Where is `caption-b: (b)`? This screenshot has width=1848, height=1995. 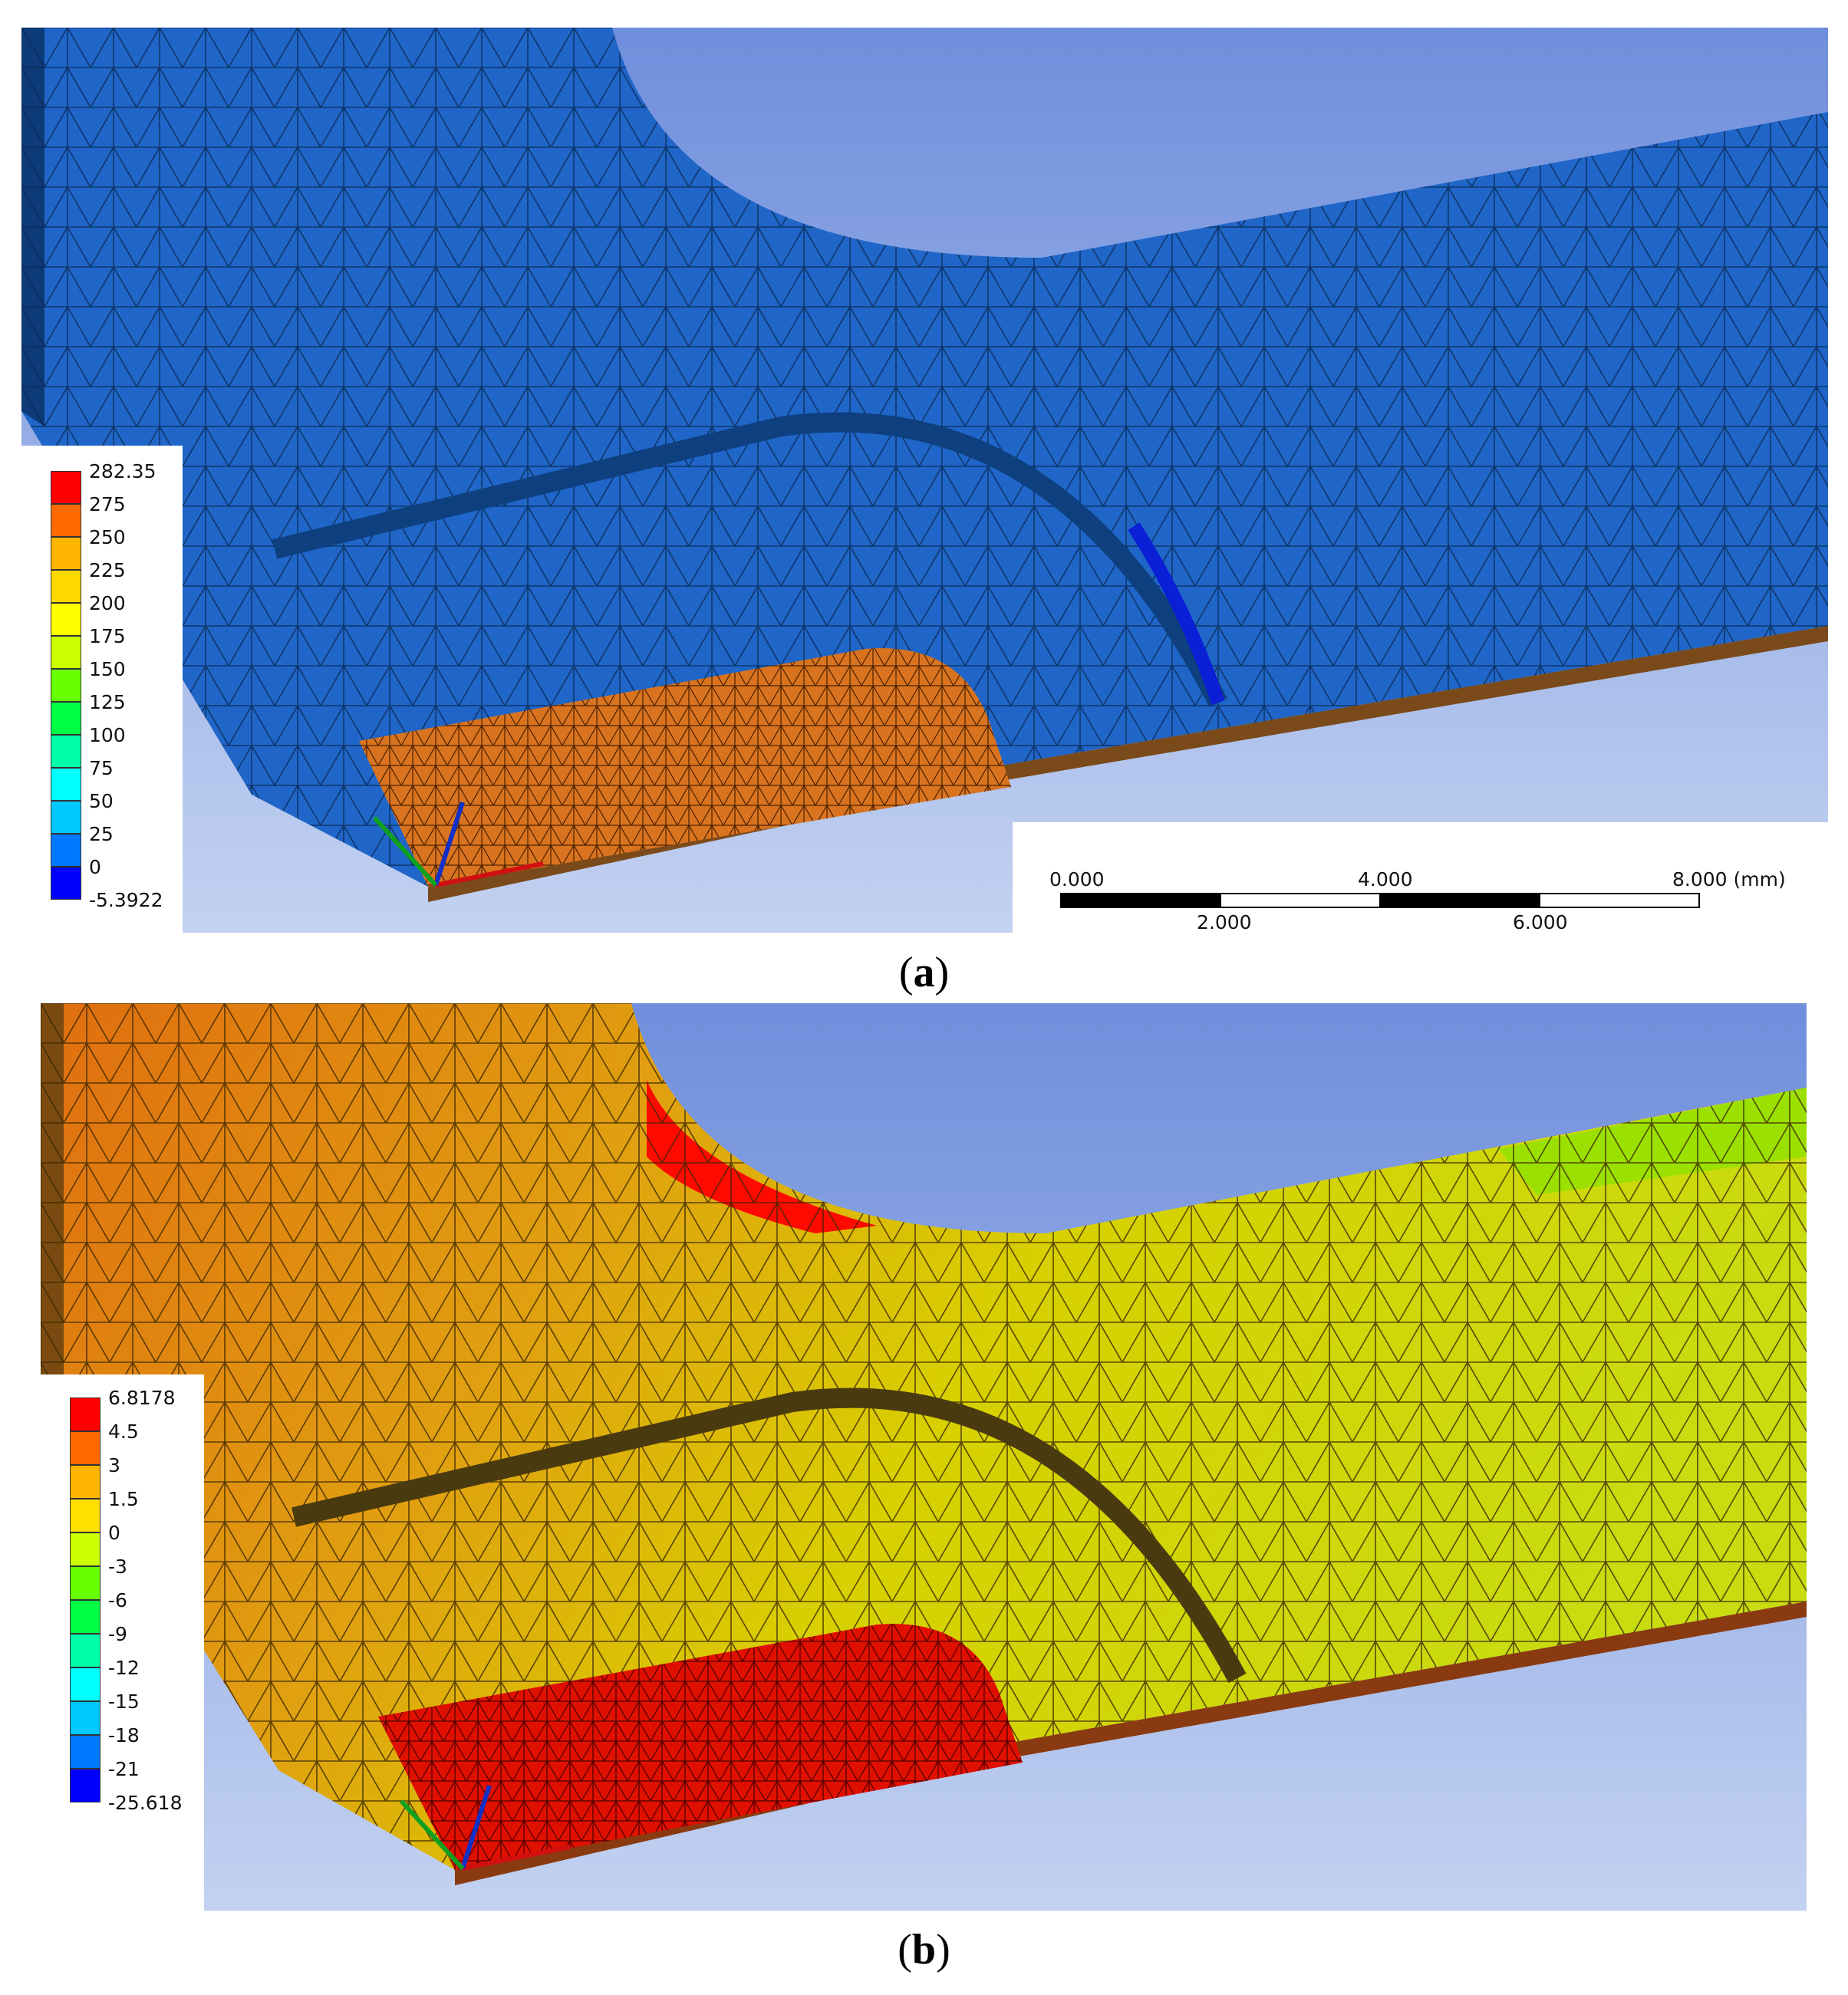 caption-b: (b) is located at coordinates (924, 1950).